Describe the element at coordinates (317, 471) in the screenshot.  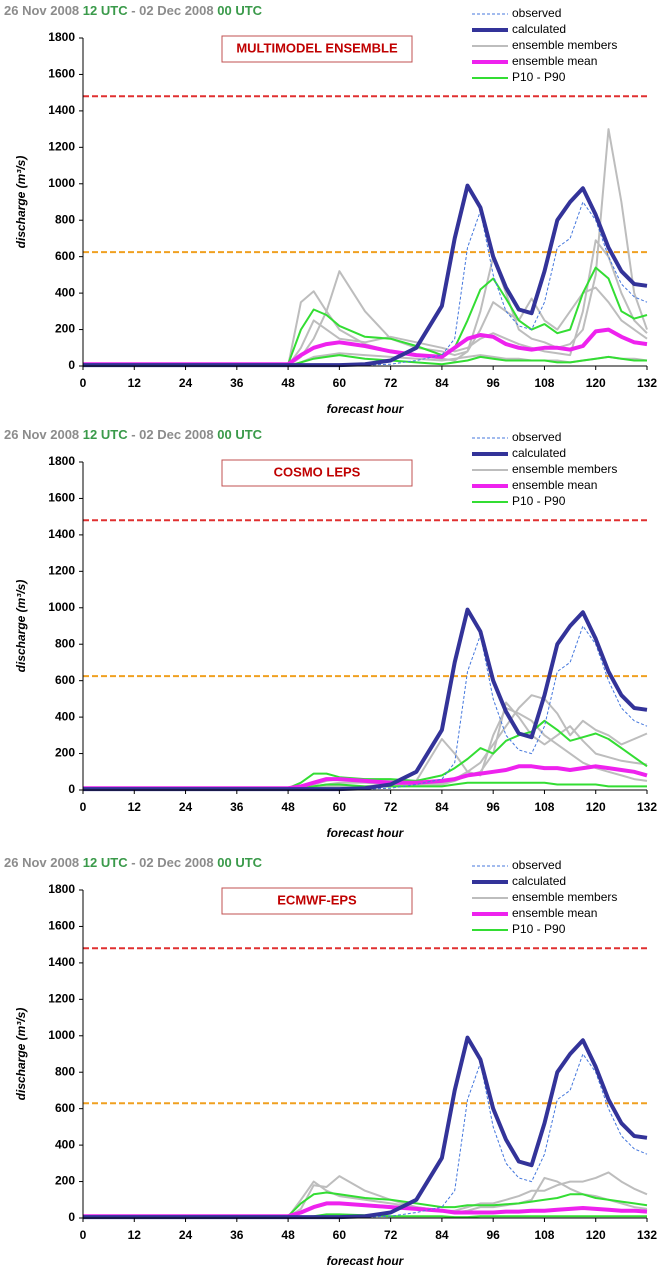
I see `chart-title: COSMO LEPS` at that location.